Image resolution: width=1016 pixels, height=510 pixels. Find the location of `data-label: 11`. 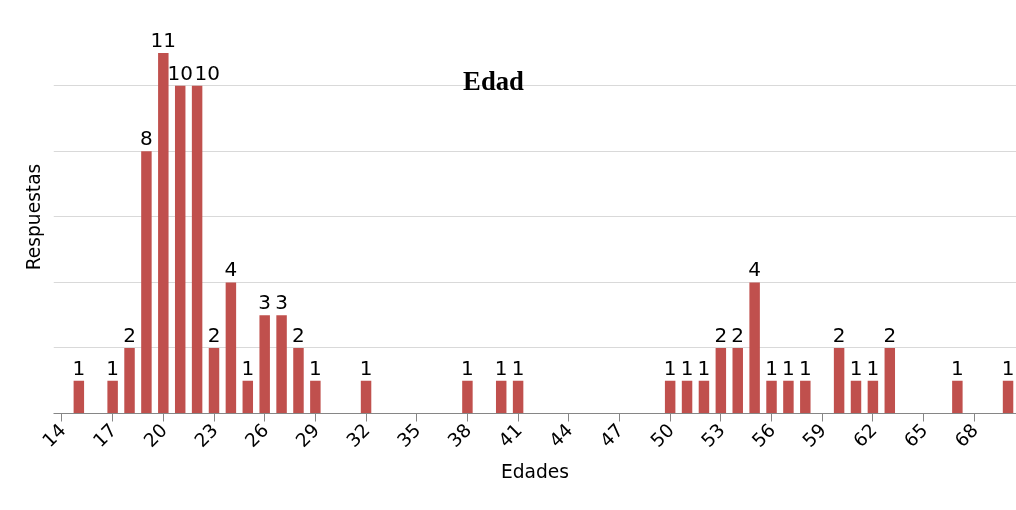

data-label: 11 is located at coordinates (163, 39).